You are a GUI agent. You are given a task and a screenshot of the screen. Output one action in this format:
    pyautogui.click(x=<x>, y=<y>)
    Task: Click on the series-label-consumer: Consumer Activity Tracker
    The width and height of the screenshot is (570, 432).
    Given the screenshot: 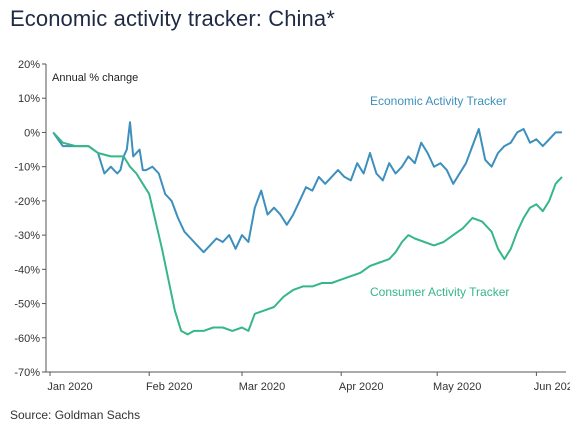 What is the action you would take?
    pyautogui.click(x=439, y=292)
    